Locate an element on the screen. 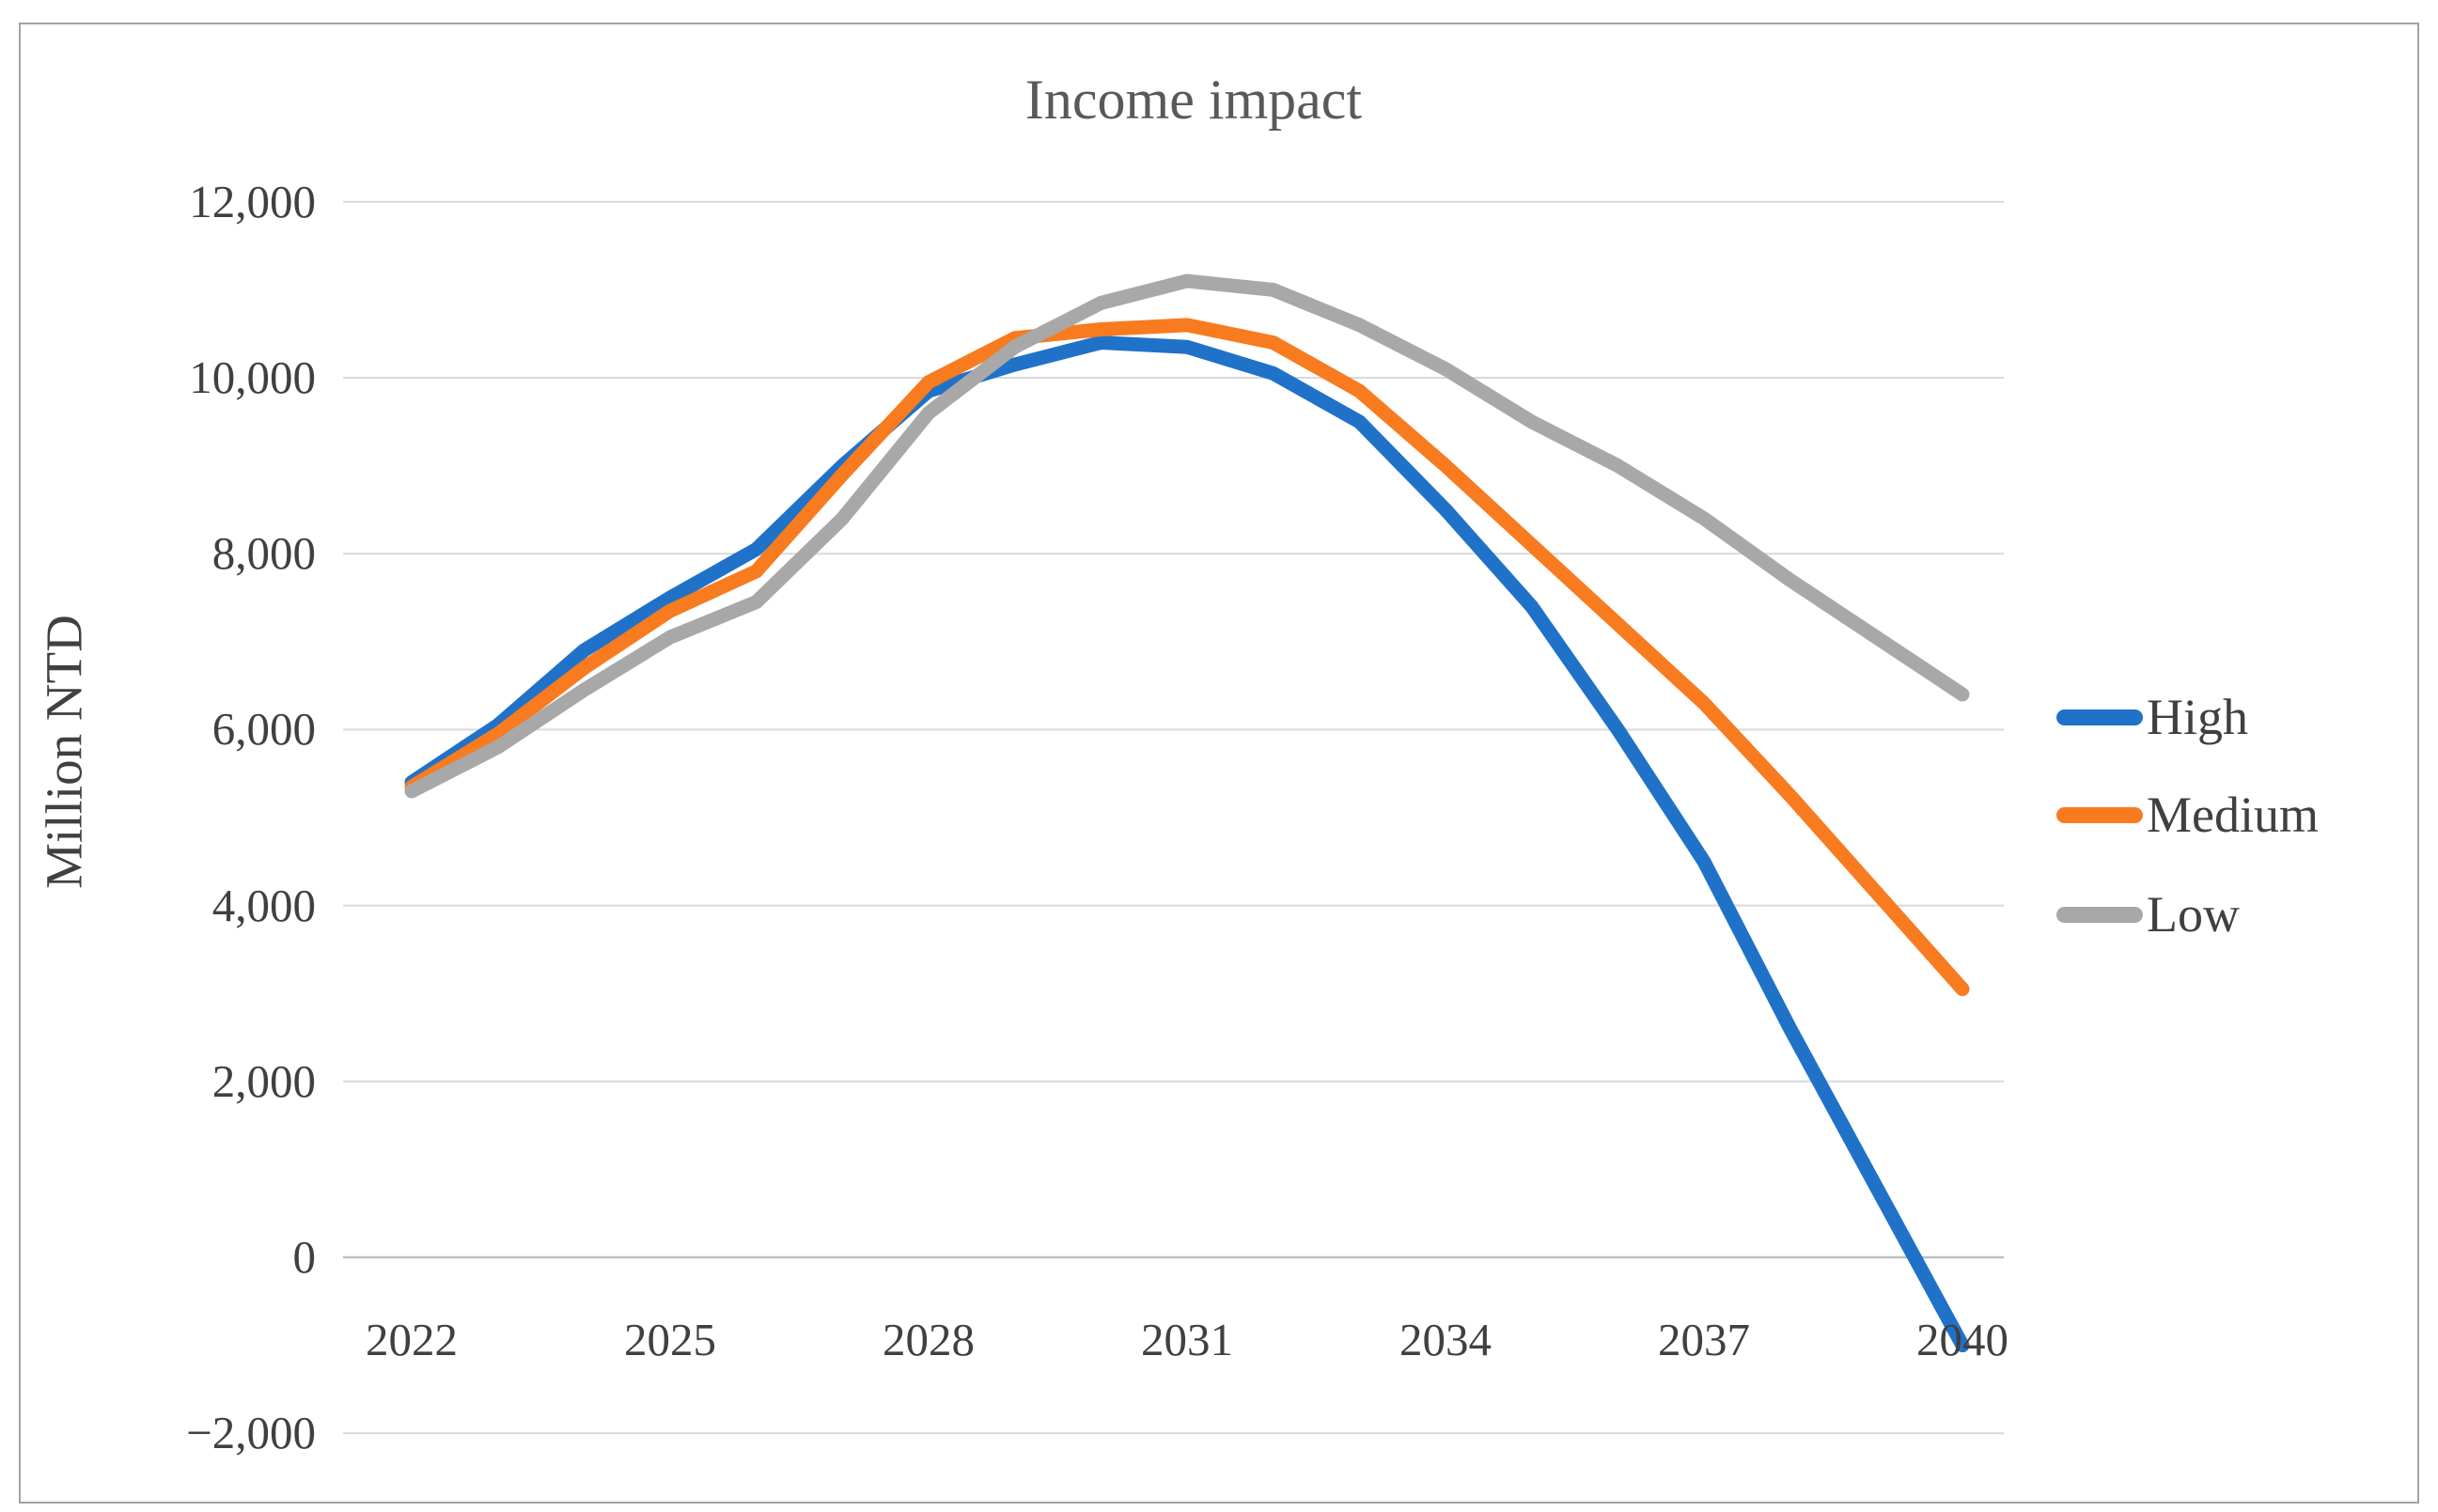 This screenshot has width=2438, height=1512. legend-swatch-low is located at coordinates (2099, 914).